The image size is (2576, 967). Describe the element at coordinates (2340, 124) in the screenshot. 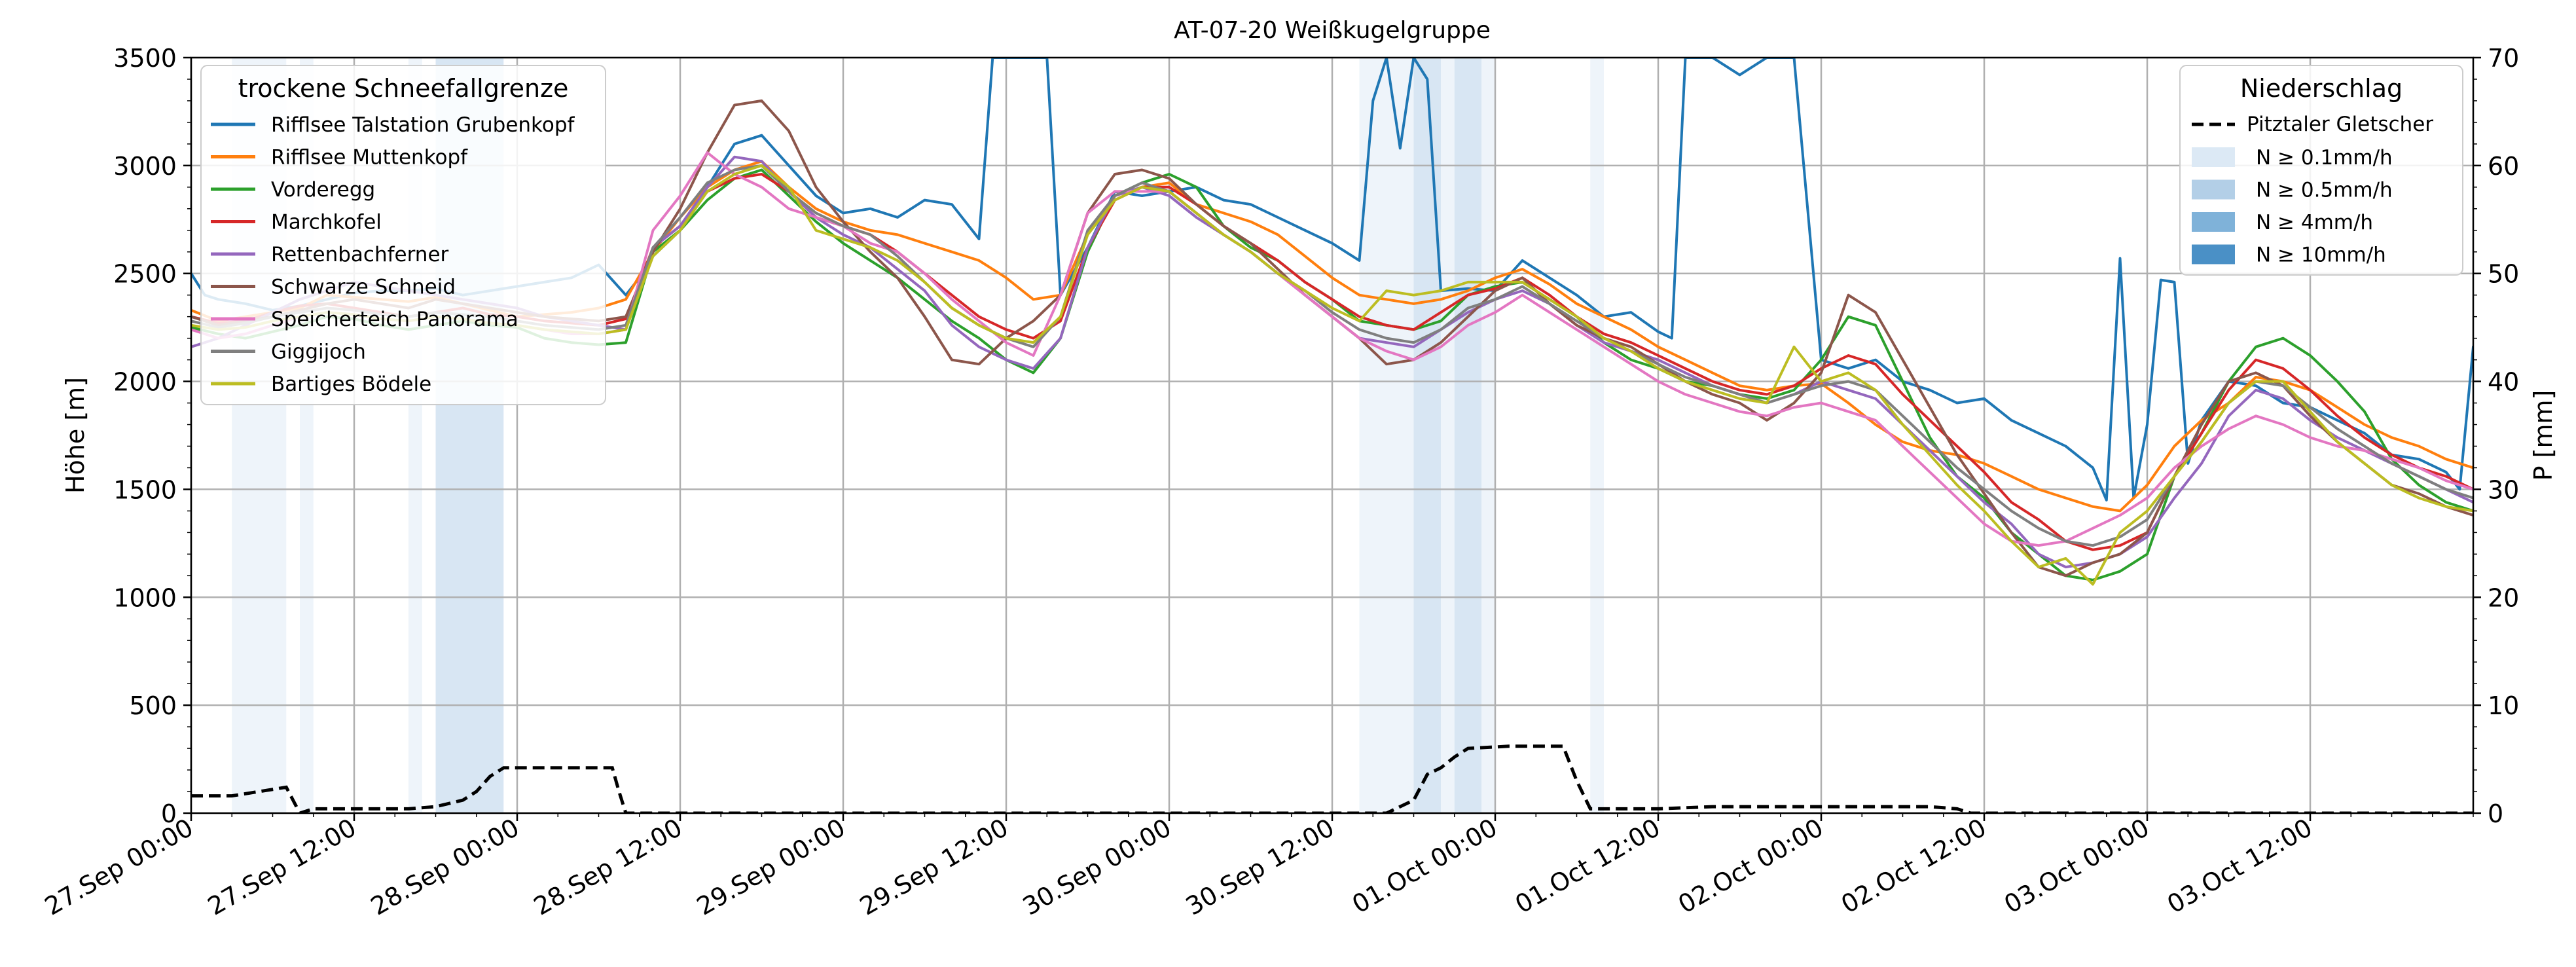

I see `legend-precip-line-label: Pitztaler Gletscher` at that location.